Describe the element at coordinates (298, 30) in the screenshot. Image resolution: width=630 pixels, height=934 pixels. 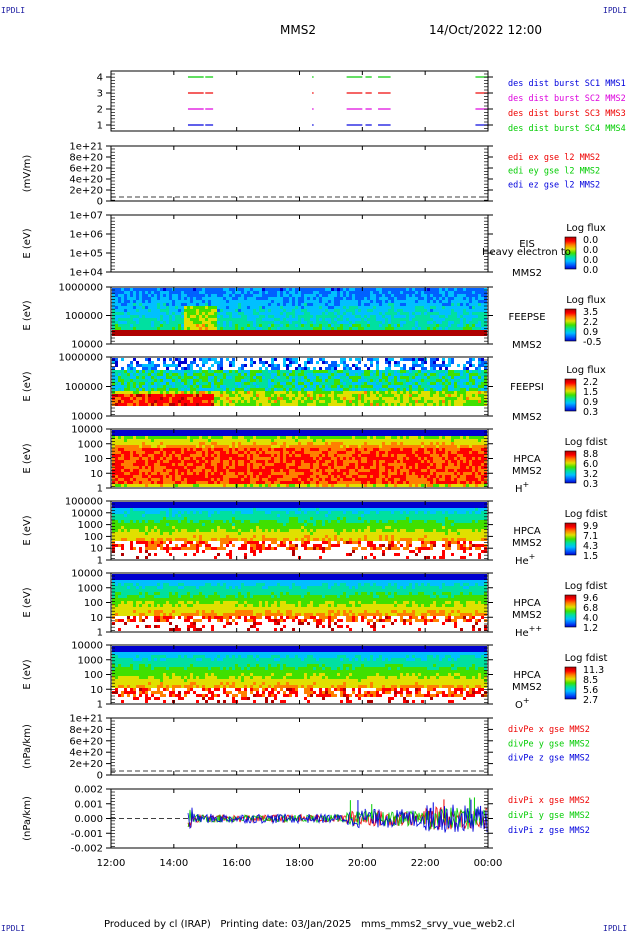
I see `spacecraft-title: MMS2` at that location.